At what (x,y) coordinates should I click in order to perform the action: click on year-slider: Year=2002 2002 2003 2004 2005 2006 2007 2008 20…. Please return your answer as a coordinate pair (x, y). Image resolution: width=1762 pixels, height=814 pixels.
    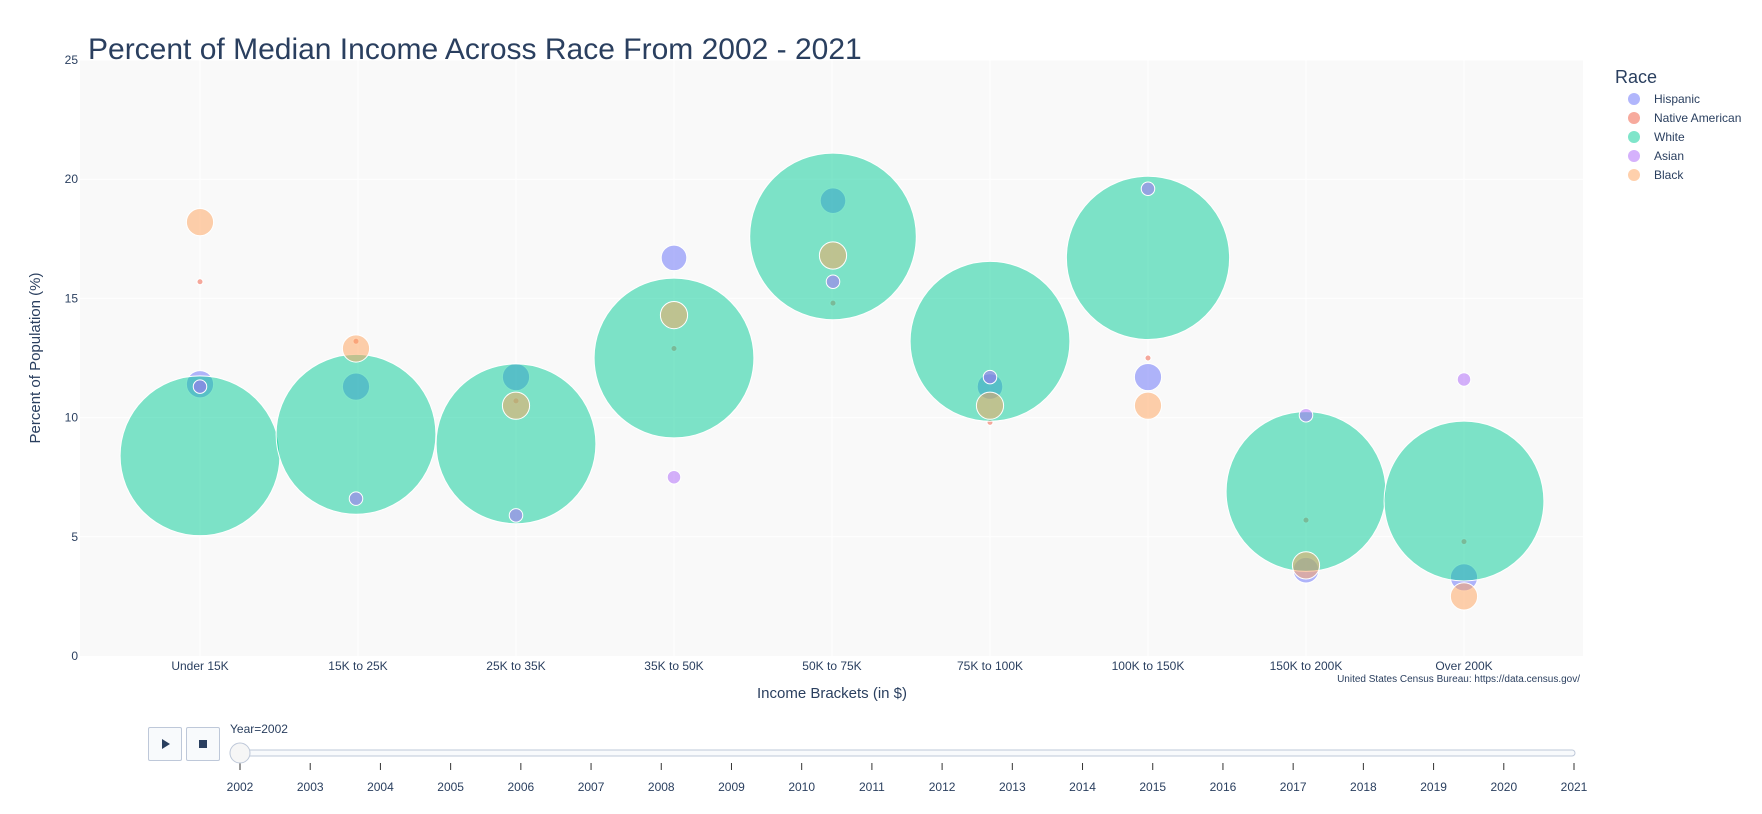
    Looking at the image, I should click on (907, 758).